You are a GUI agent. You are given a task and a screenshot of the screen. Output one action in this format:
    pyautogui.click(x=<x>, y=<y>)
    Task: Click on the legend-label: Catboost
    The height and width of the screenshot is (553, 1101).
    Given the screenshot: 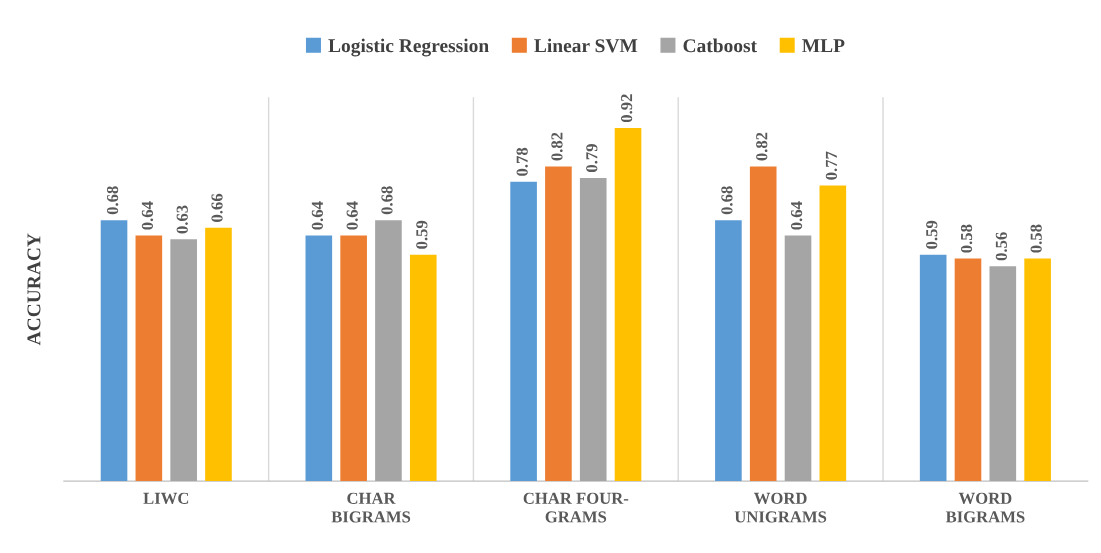 What is the action you would take?
    pyautogui.click(x=720, y=45)
    